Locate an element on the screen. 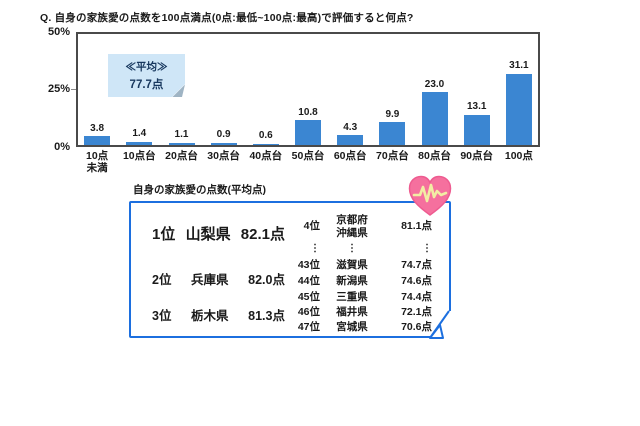  prefecture-name: 宮城県 is located at coordinates (352, 327).